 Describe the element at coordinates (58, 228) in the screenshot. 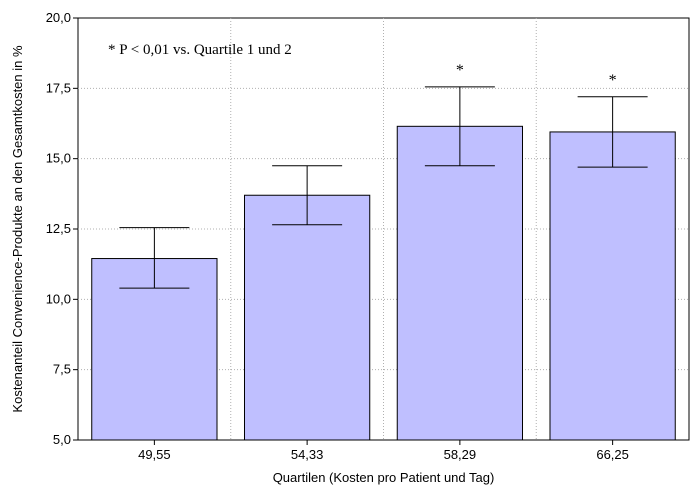

I see `y-tick-label: 12,5` at that location.